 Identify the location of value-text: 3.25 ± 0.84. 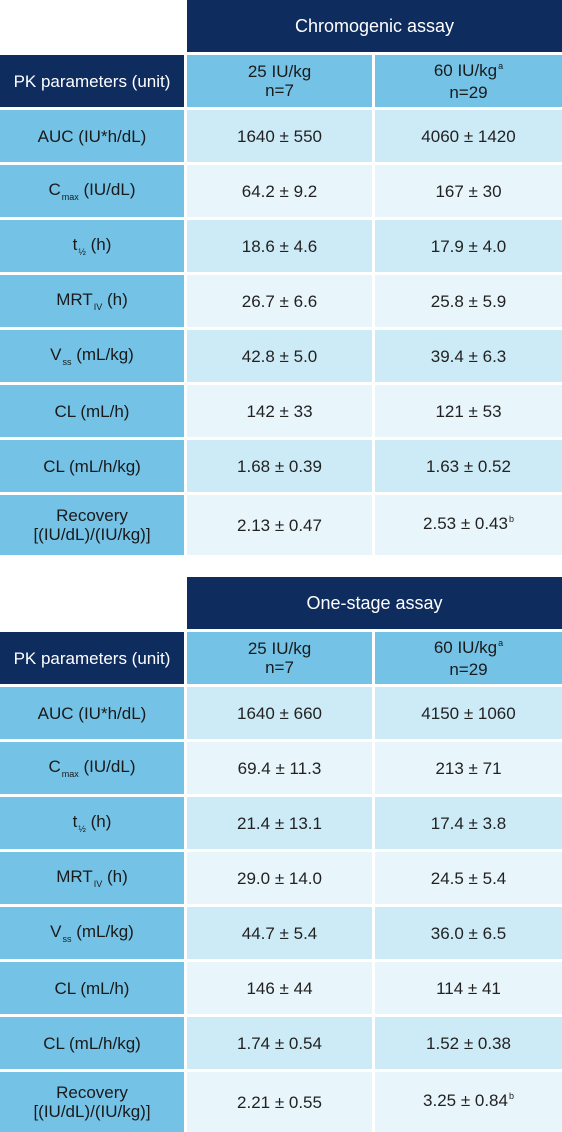
(465, 1100).